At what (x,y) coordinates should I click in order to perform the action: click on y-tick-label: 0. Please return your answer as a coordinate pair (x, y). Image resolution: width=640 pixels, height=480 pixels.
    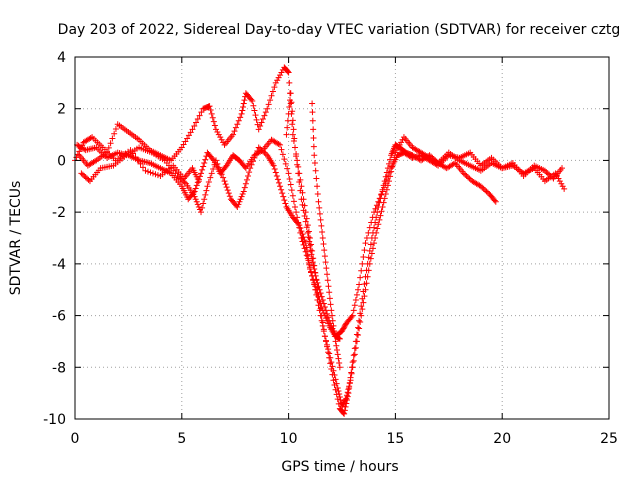
    Looking at the image, I should click on (61, 161).